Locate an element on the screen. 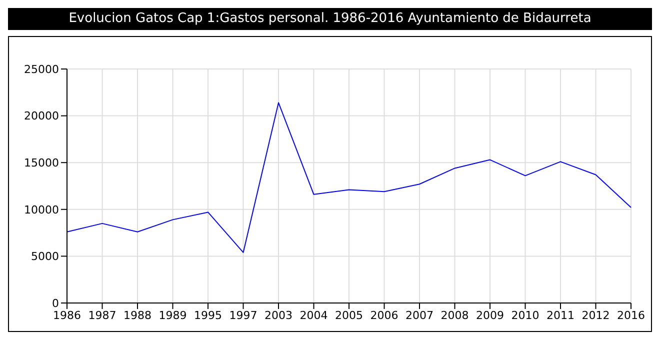  x-tick-label: 1988 is located at coordinates (138, 315).